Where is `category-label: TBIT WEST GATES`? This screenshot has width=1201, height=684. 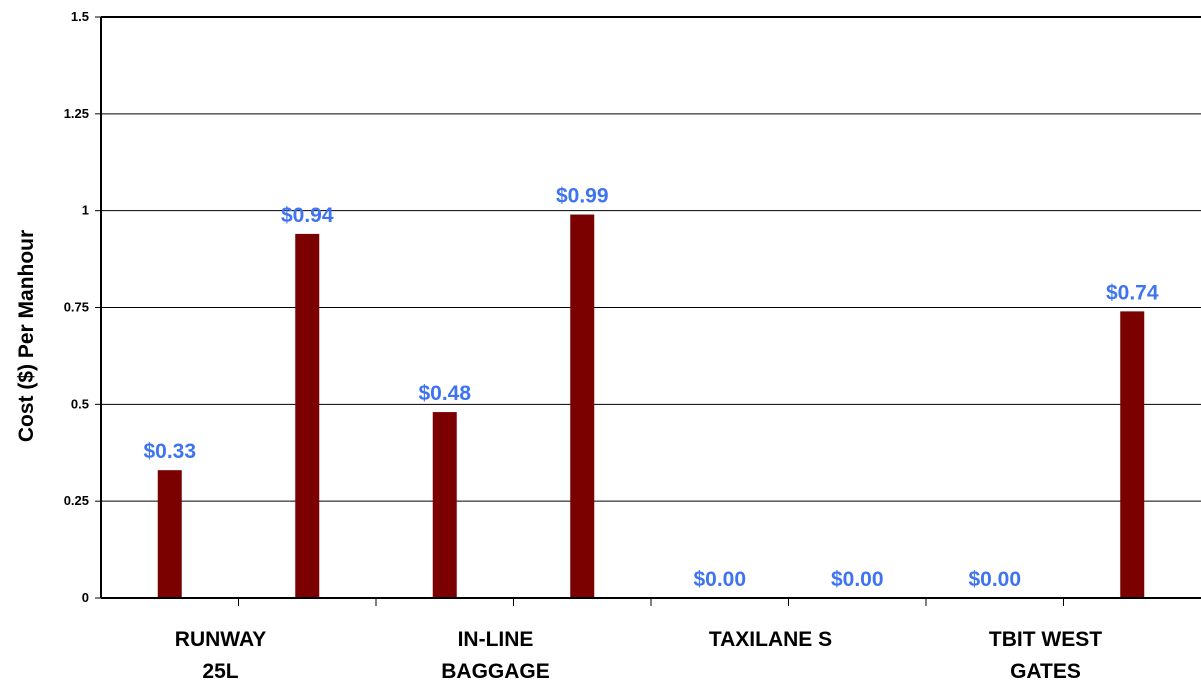 category-label: TBIT WEST GATES is located at coordinates (1045, 655).